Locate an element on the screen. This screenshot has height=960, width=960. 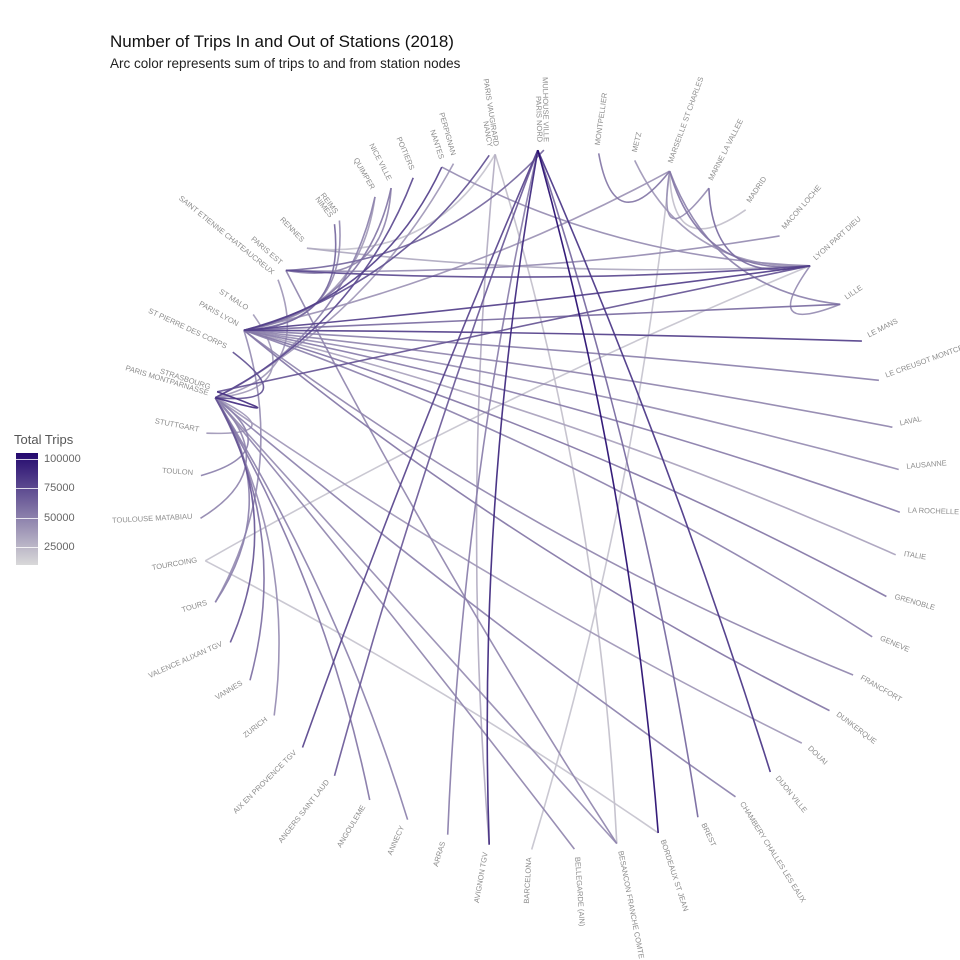
node-label-mulhouse_ville: MULHOUSE VILLE is located at coordinates (546, 109).